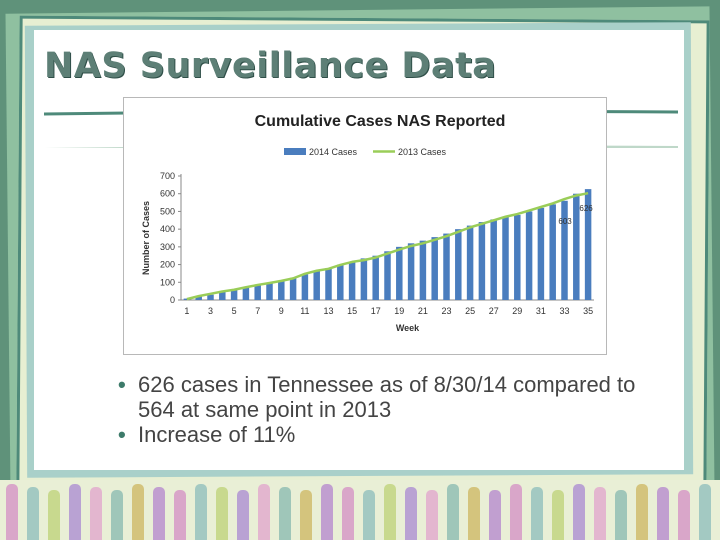 This screenshot has width=720, height=540. Describe the element at coordinates (167, 265) in the screenshot. I see `y-tick-label: 200` at that location.